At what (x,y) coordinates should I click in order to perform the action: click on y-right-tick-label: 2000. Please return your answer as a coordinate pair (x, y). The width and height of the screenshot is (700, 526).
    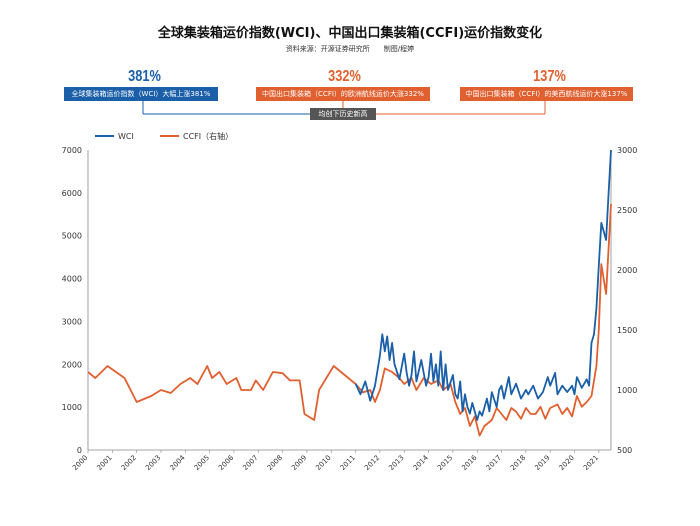
    Looking at the image, I should click on (627, 270).